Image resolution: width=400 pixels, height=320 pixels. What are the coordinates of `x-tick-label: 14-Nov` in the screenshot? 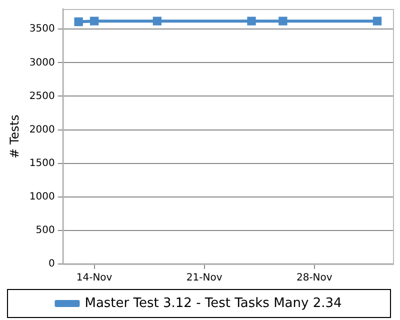 It's located at (94, 278).